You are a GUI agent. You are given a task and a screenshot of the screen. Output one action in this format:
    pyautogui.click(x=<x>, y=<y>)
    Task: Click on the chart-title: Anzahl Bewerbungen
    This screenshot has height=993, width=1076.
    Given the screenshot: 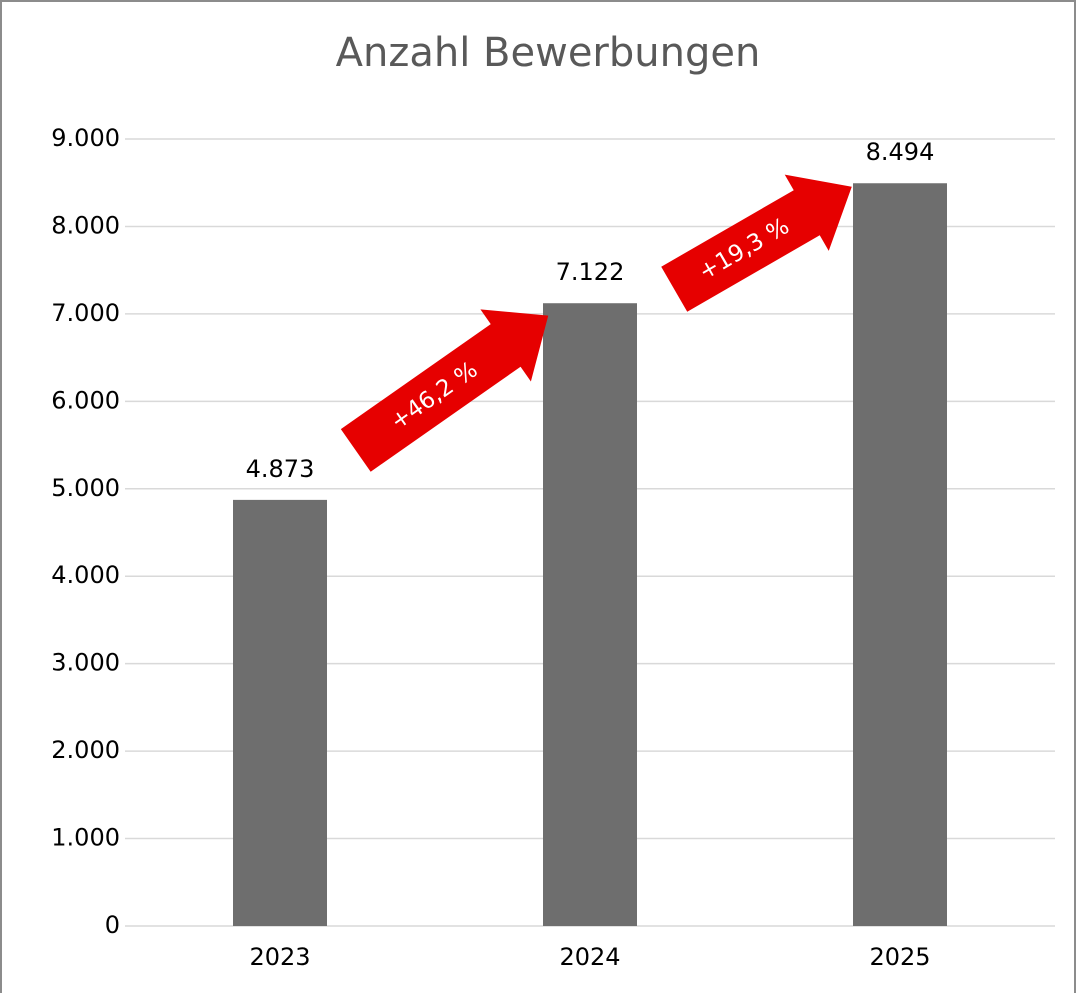 What is the action you would take?
    pyautogui.click(x=548, y=53)
    